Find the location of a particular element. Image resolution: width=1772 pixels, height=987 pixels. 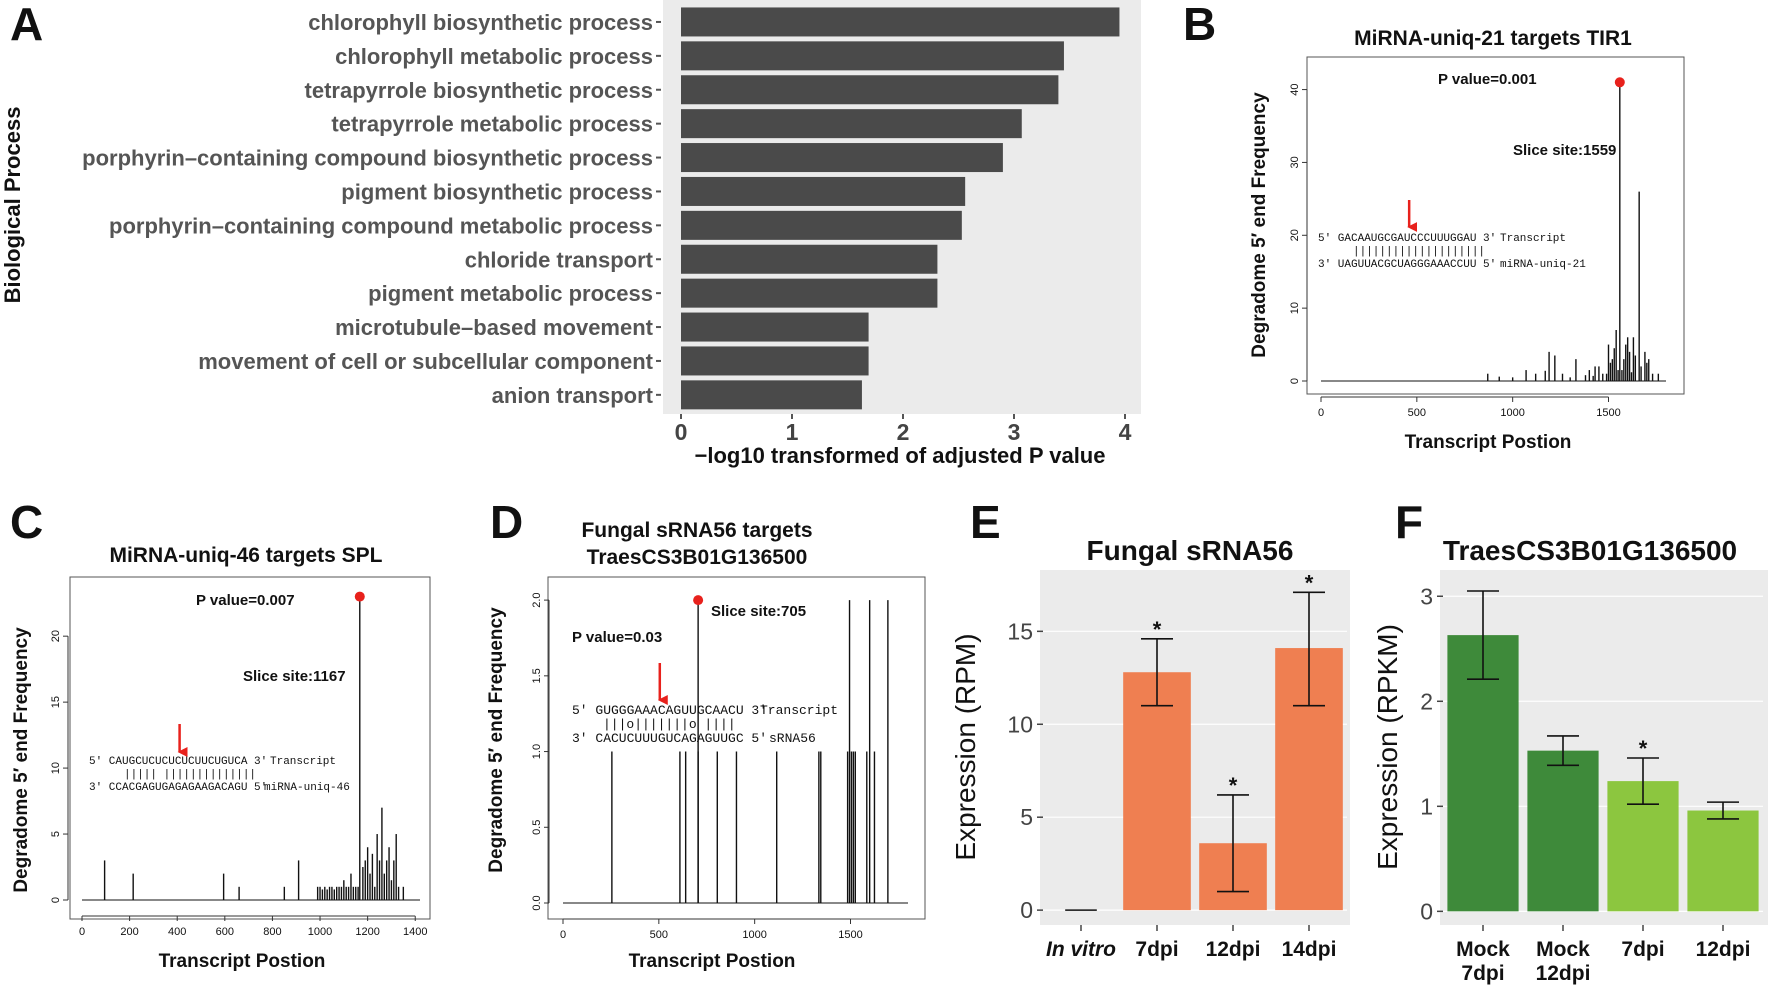

panel-c-xtick-label: 1400 is located at coordinates (415, 932).